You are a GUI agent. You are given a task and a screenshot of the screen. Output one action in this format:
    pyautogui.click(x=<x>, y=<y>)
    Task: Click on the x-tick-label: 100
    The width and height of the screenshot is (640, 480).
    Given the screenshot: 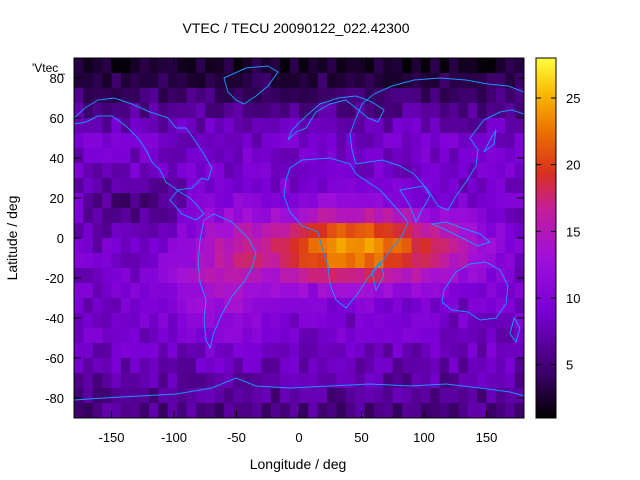 What is the action you would take?
    pyautogui.click(x=424, y=437)
    